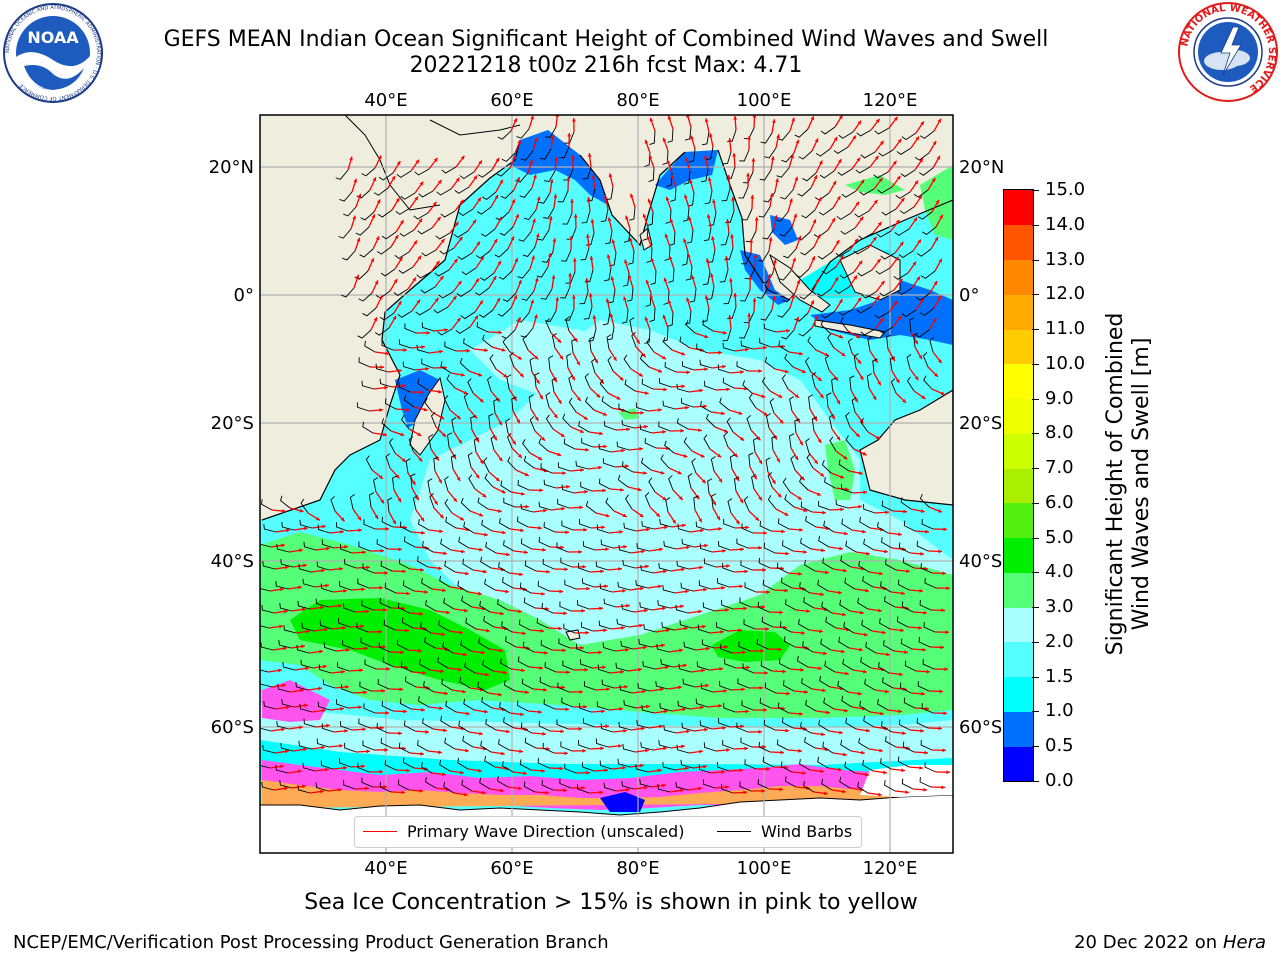 This screenshot has height=960, width=1280. I want to click on lon-tick: 120°E, so click(890, 100).